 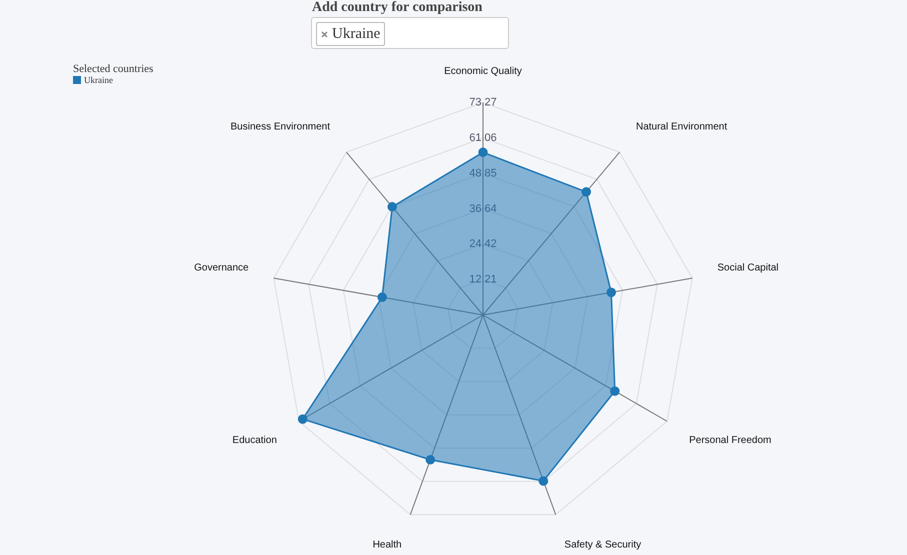 I want to click on spoke-label: Business Environment, so click(x=280, y=126).